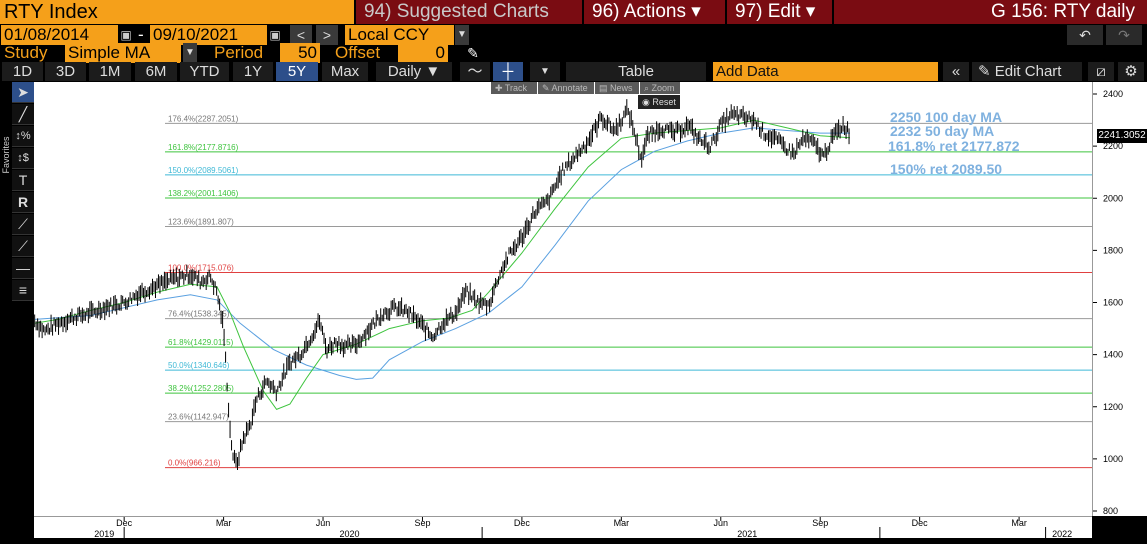 The width and height of the screenshot is (1147, 544). What do you see at coordinates (203, 147) in the screenshot?
I see `fib-label: 161.8%(2177.8716)` at bounding box center [203, 147].